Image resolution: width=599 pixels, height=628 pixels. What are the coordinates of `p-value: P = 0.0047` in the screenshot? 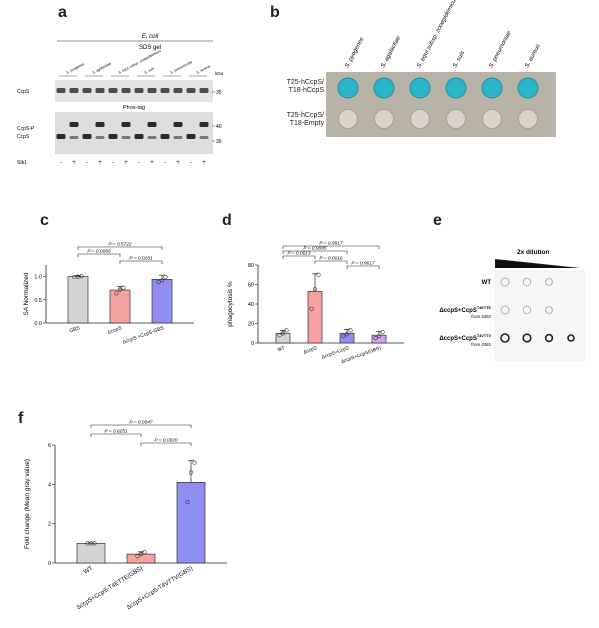 It's located at (140, 423).